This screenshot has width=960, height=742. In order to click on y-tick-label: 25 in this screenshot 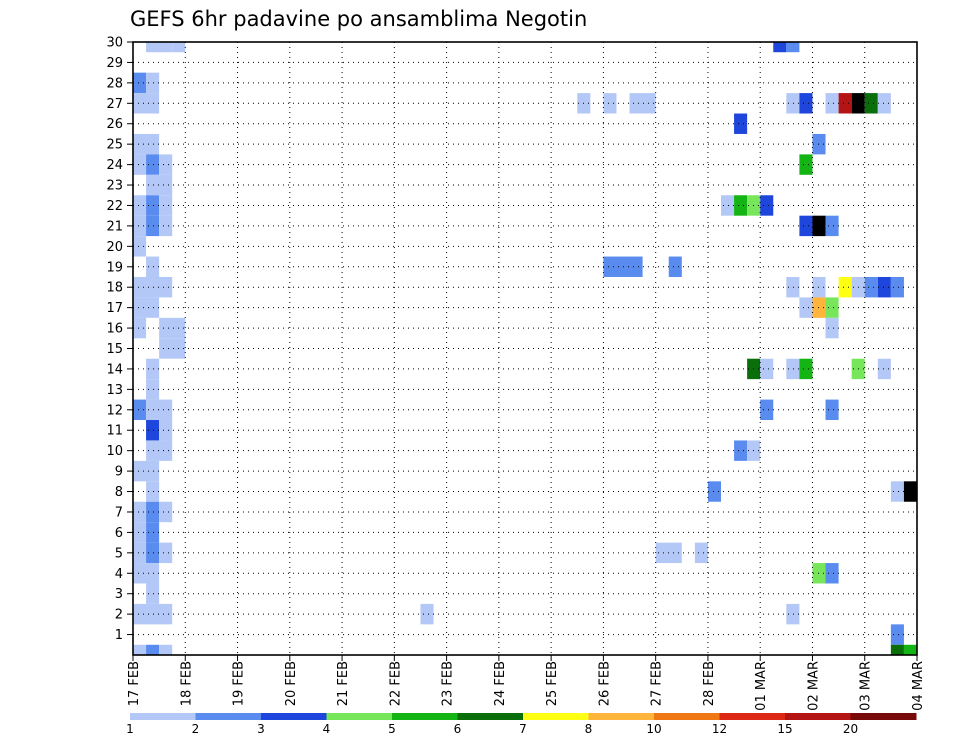, I will do `click(114, 145)`.